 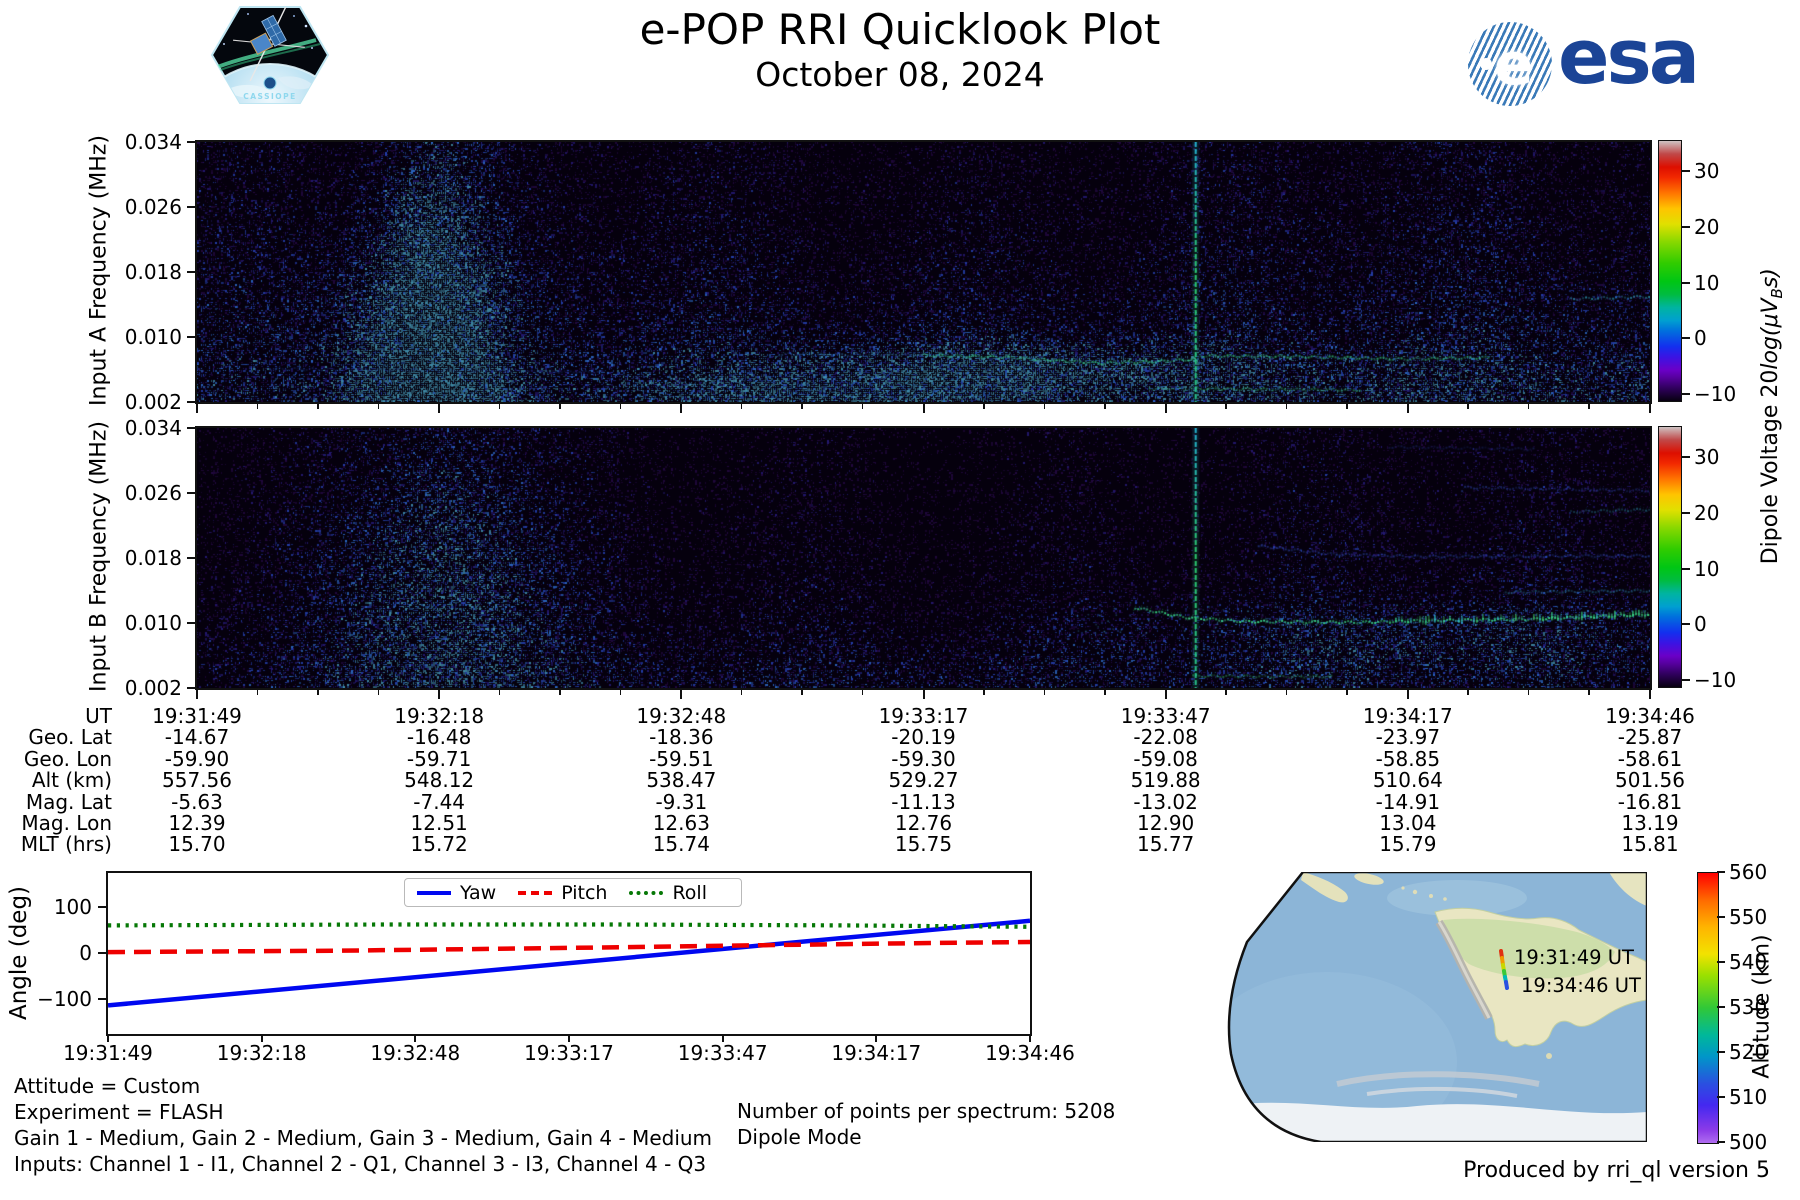 I want to click on ephemeris-value: -11.13, so click(x=923, y=801).